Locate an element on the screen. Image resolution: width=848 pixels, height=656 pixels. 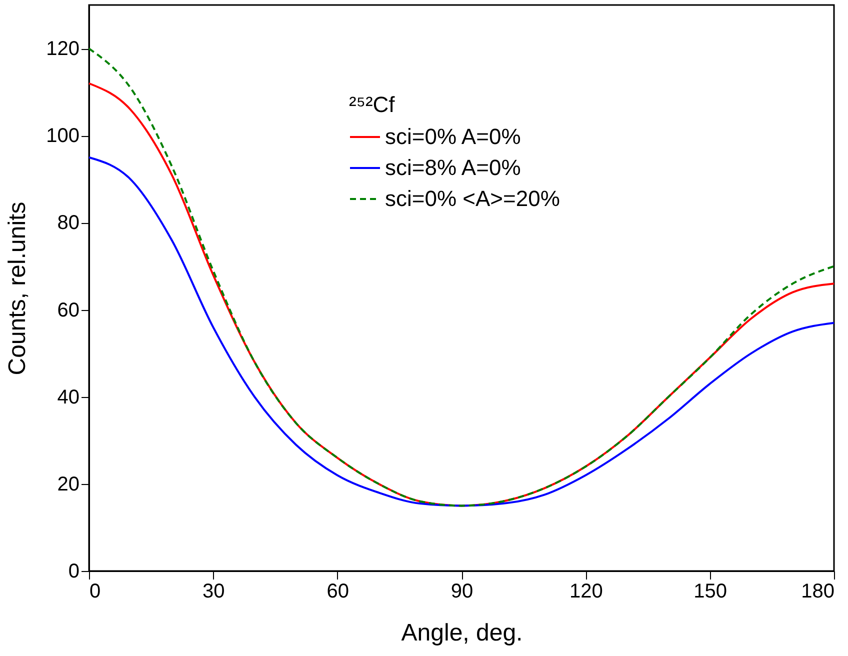
legend-title: ²⁵²Cf is located at coordinates (372, 104).